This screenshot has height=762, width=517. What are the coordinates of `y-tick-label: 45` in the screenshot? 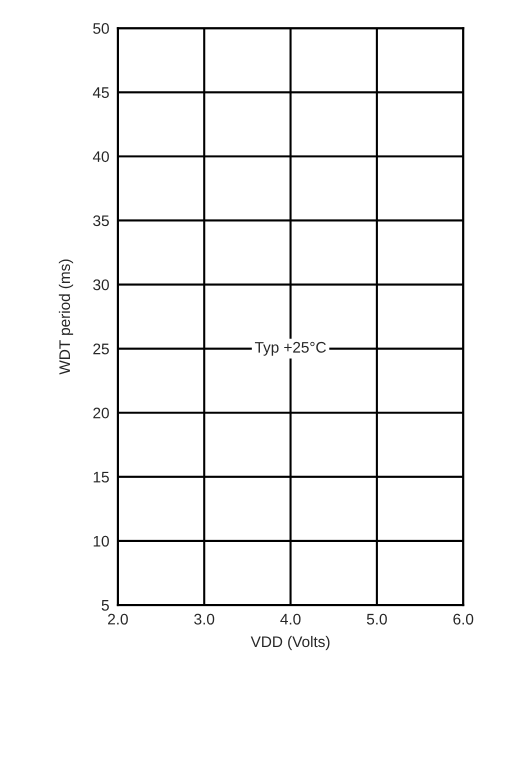 It's located at (100, 92).